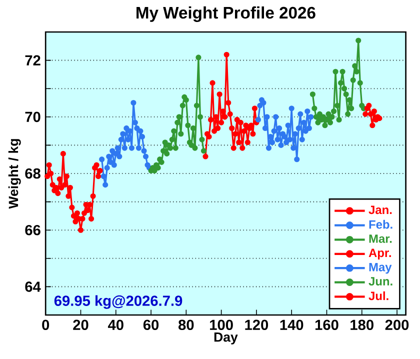 This screenshot has height=359, width=420. I want to click on x-tick-label: 80, so click(186, 325).